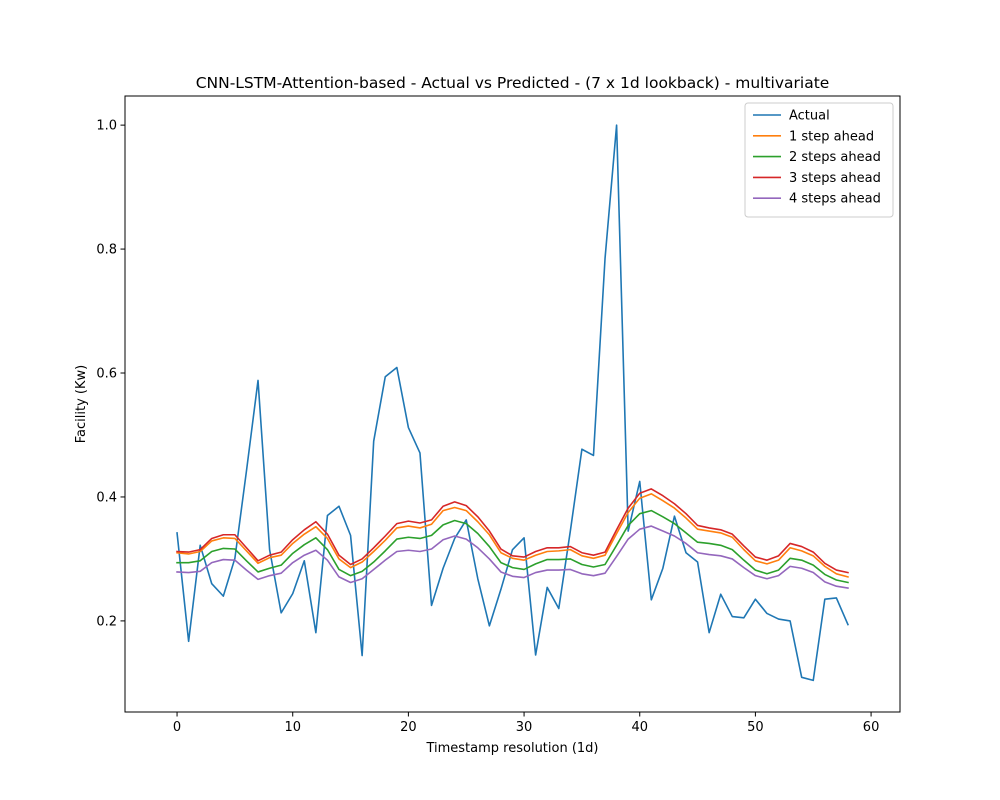  What do you see at coordinates (835, 199) in the screenshot?
I see `legend-label-4: 4 steps ahead` at bounding box center [835, 199].